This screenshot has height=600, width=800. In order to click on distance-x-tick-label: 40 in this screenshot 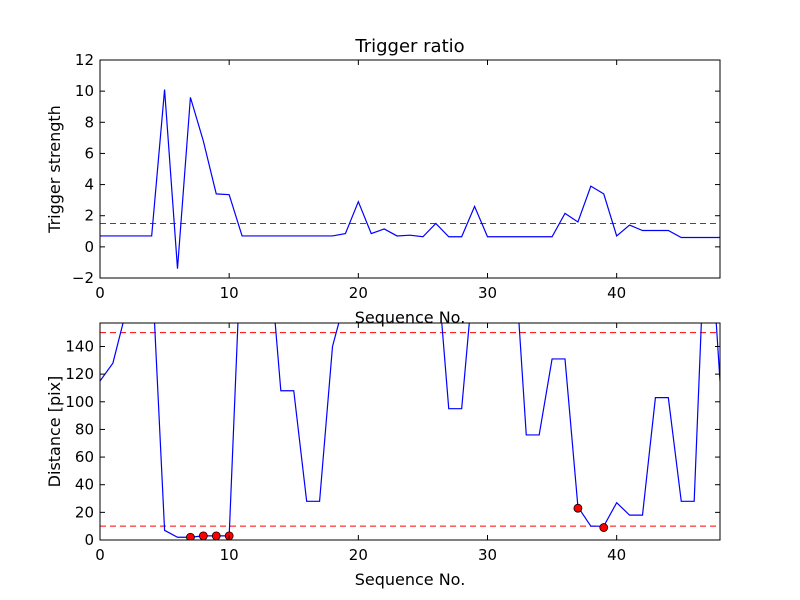, I will do `click(616, 555)`.